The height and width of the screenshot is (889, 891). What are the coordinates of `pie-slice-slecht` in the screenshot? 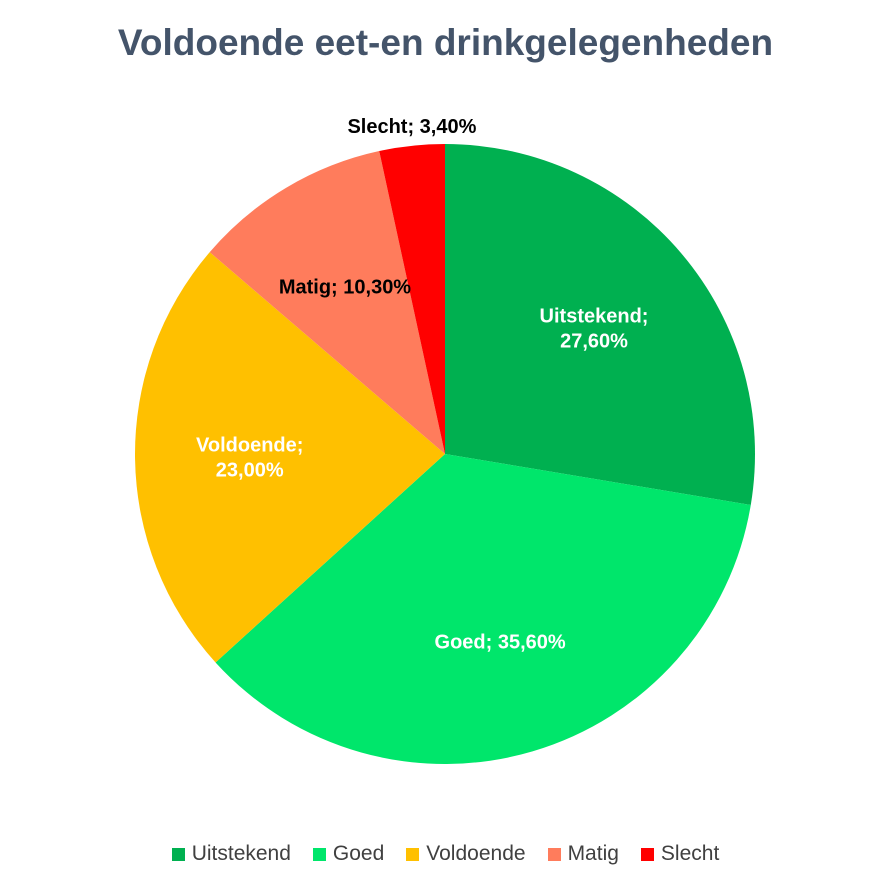 It's located at (412, 299).